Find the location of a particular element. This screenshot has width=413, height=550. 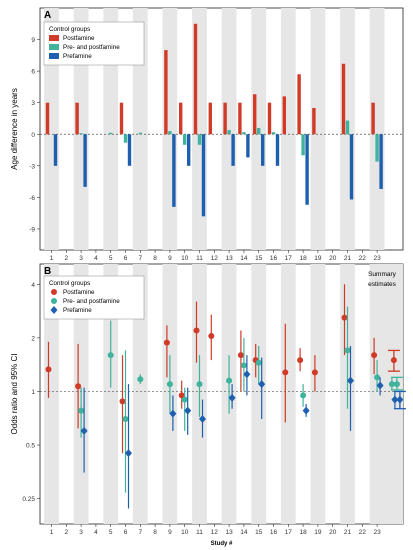

panel-a-xtick-label: 12 is located at coordinates (215, 258).